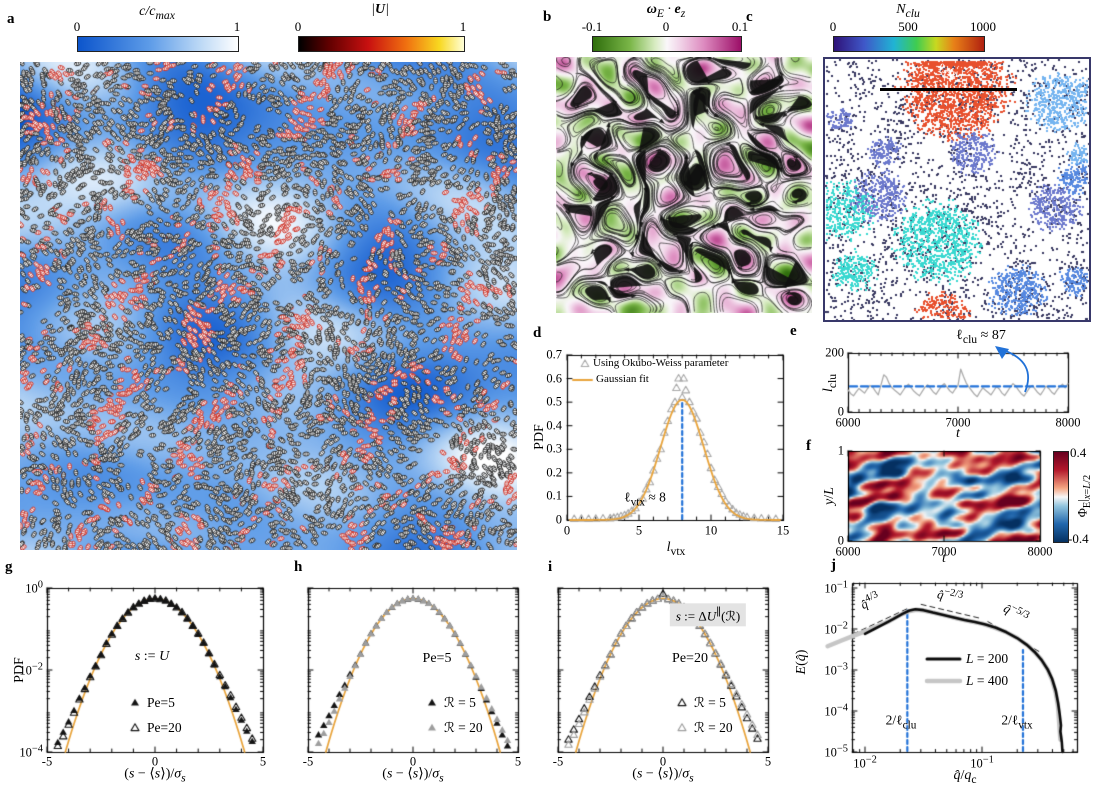 This screenshot has height=792, width=1114. What do you see at coordinates (836, 751) in the screenshot?
I see `j-ytick: 10⁻⁵` at bounding box center [836, 751].